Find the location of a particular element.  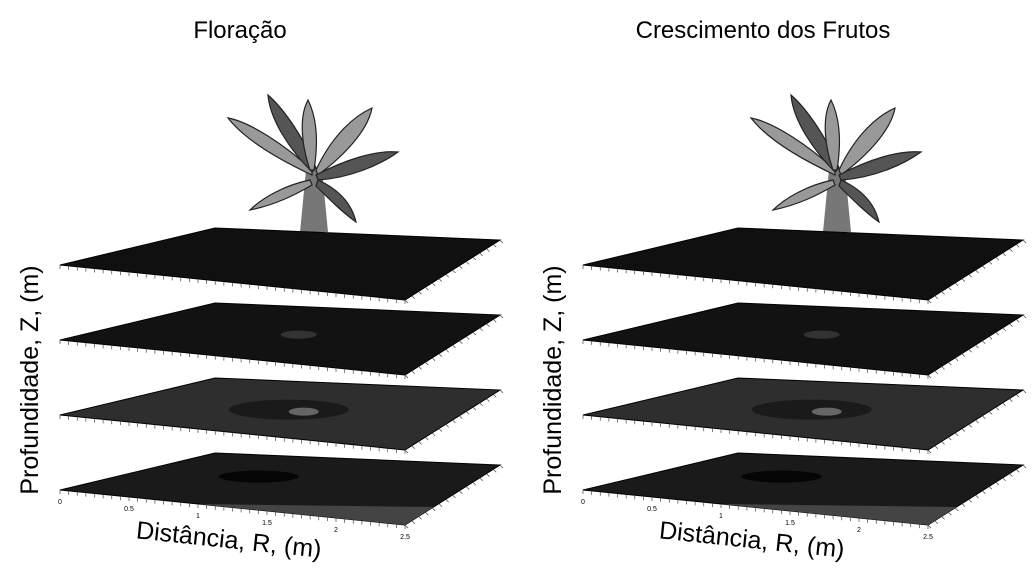

panel-title: Floração is located at coordinates (239, 30).